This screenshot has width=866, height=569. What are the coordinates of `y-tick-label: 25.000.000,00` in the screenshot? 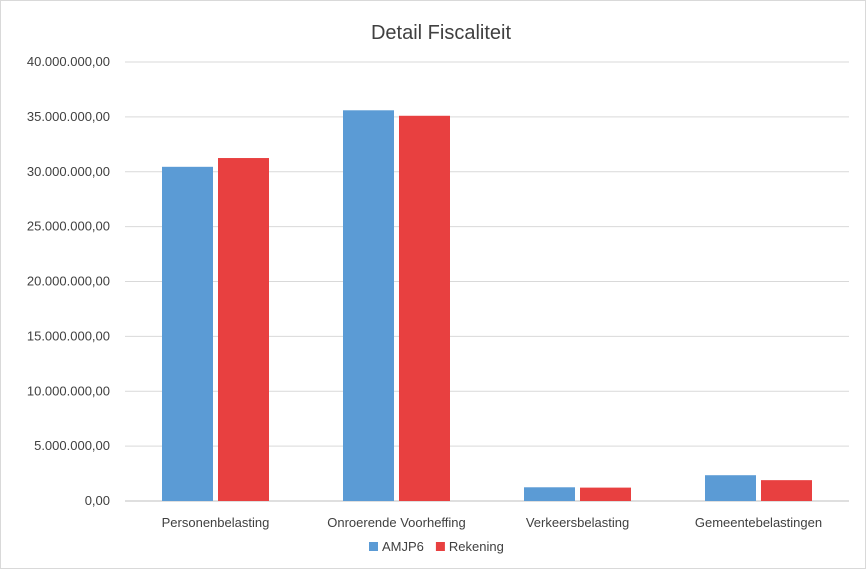 It's located at (68, 226).